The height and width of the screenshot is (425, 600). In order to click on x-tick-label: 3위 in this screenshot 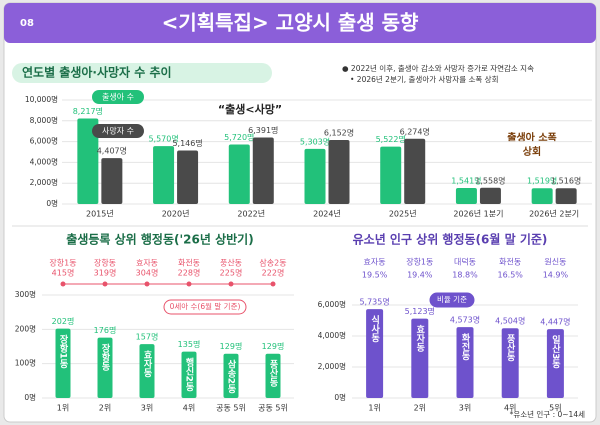, I will do `click(465, 408)`.